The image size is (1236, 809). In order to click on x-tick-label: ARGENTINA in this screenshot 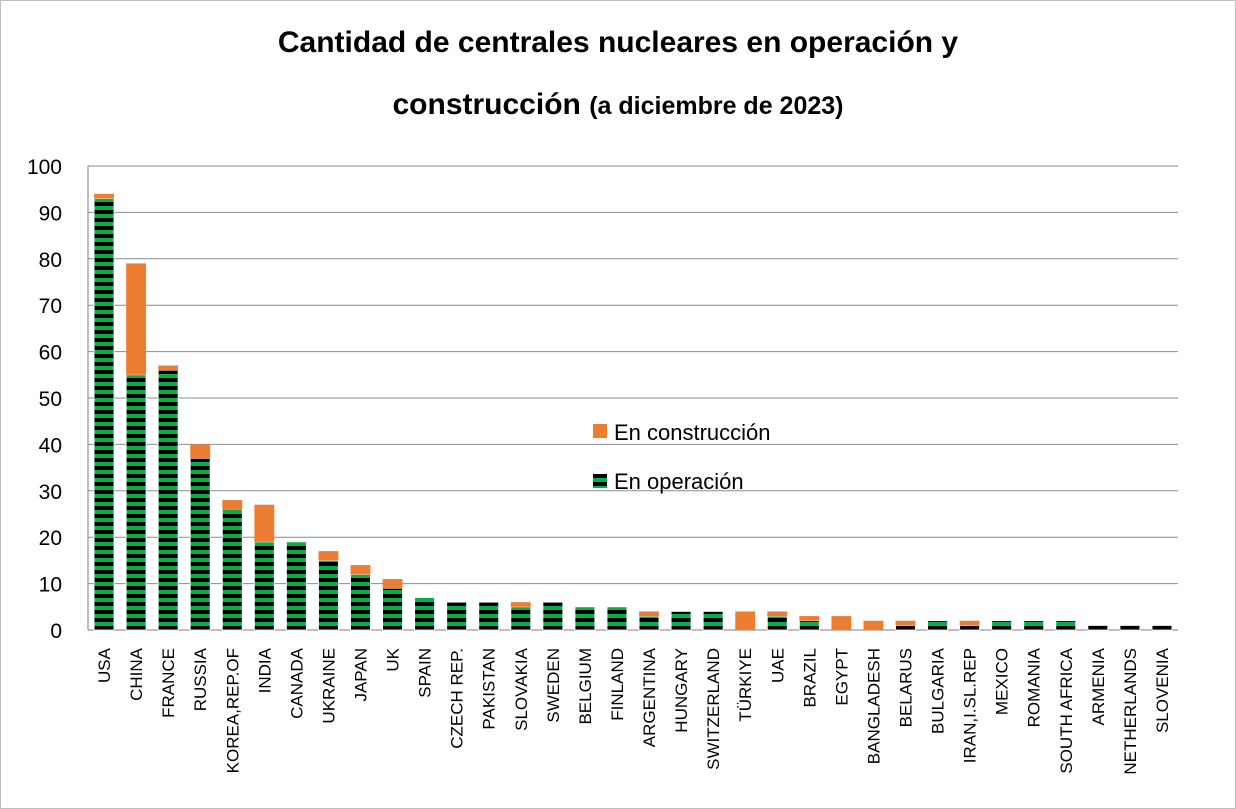, I will do `click(649, 697)`.